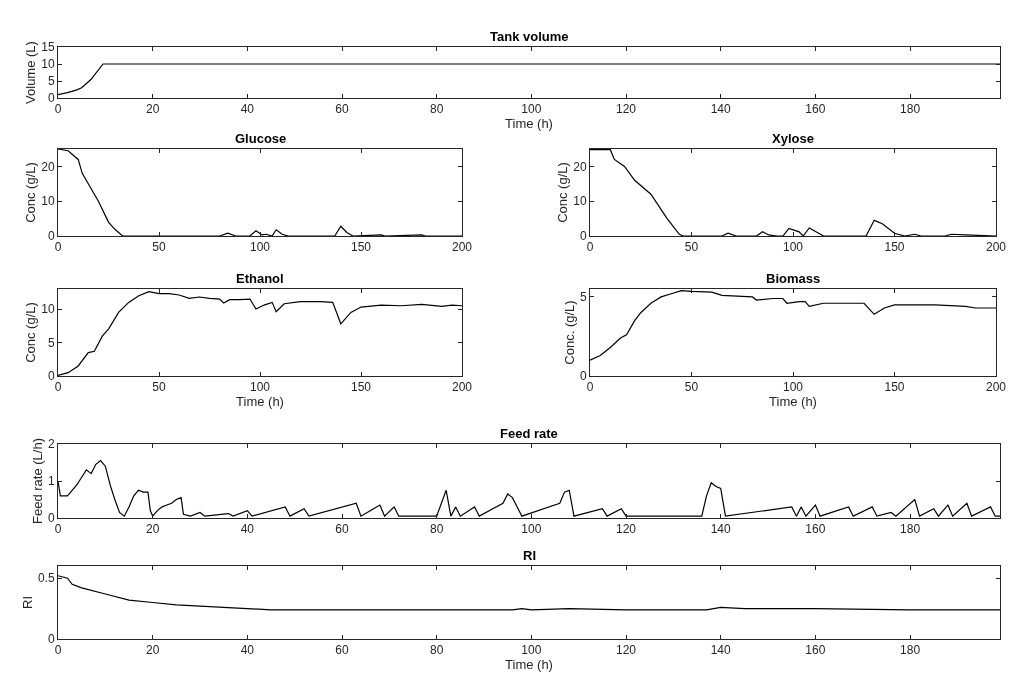  What do you see at coordinates (529, 433) in the screenshot?
I see `chart-title: Feed rate` at bounding box center [529, 433].